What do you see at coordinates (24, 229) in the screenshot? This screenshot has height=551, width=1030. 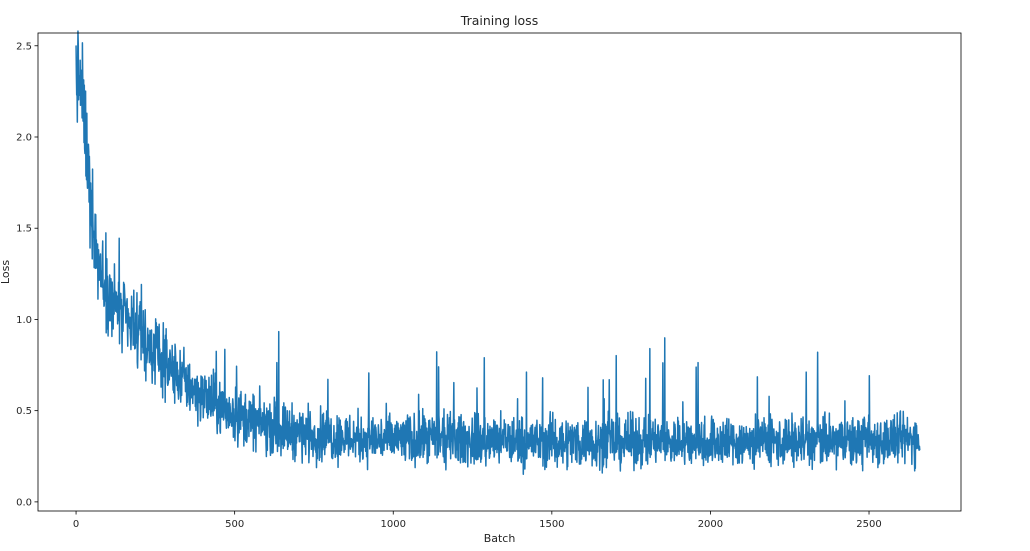 I see `y-tick-label: 1.5` at bounding box center [24, 229].